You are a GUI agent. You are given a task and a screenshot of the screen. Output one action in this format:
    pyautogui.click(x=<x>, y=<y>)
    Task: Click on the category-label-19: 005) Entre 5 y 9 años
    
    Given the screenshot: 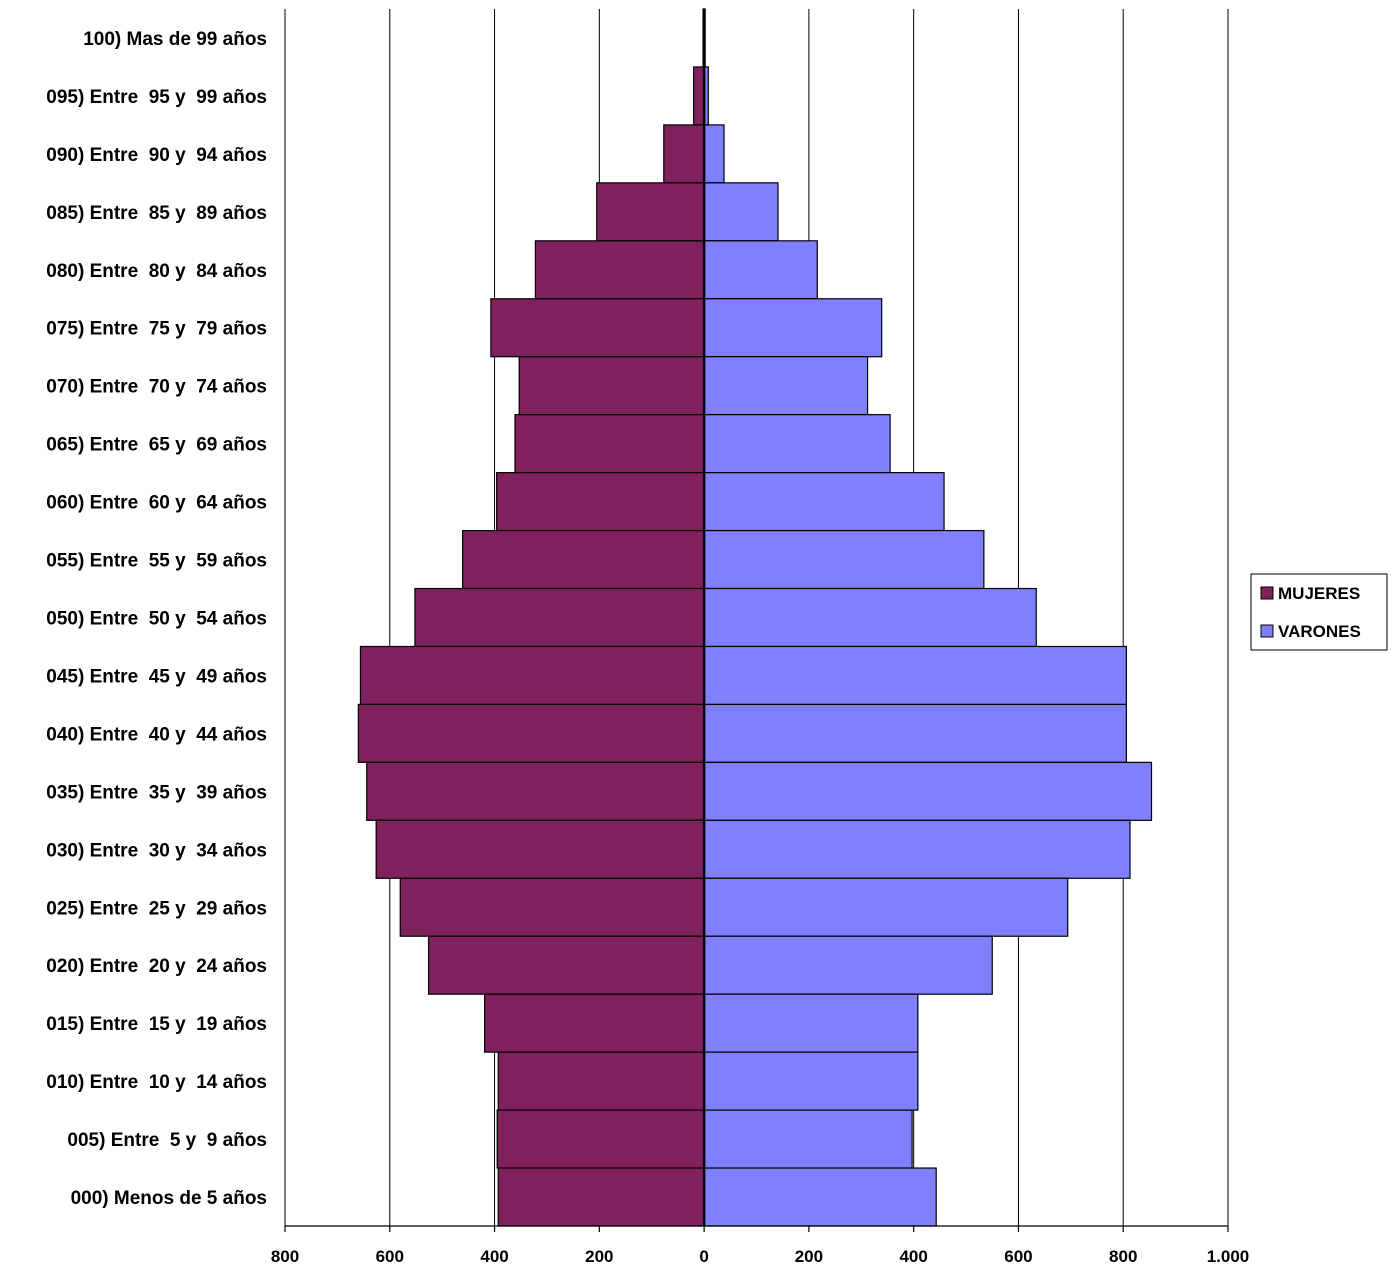 What is the action you would take?
    pyautogui.click(x=167, y=1140)
    